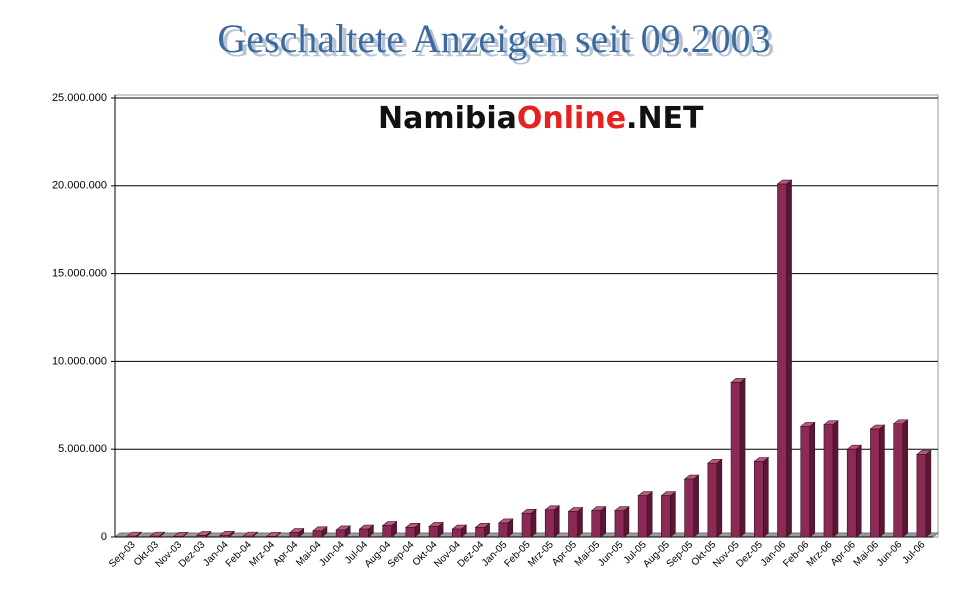  Describe the element at coordinates (401, 554) in the screenshot. I see `x-tick-label: Sep-04` at that location.